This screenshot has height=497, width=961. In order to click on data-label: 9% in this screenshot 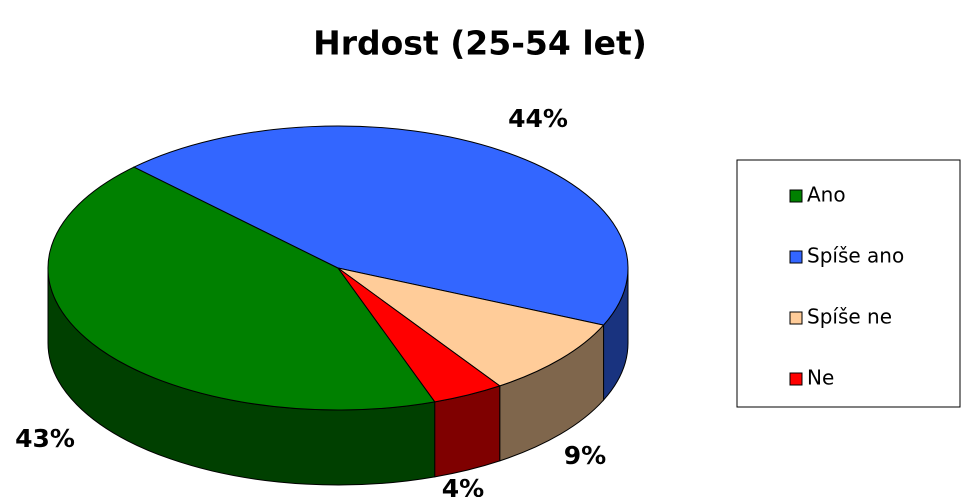, I will do `click(585, 455)`.